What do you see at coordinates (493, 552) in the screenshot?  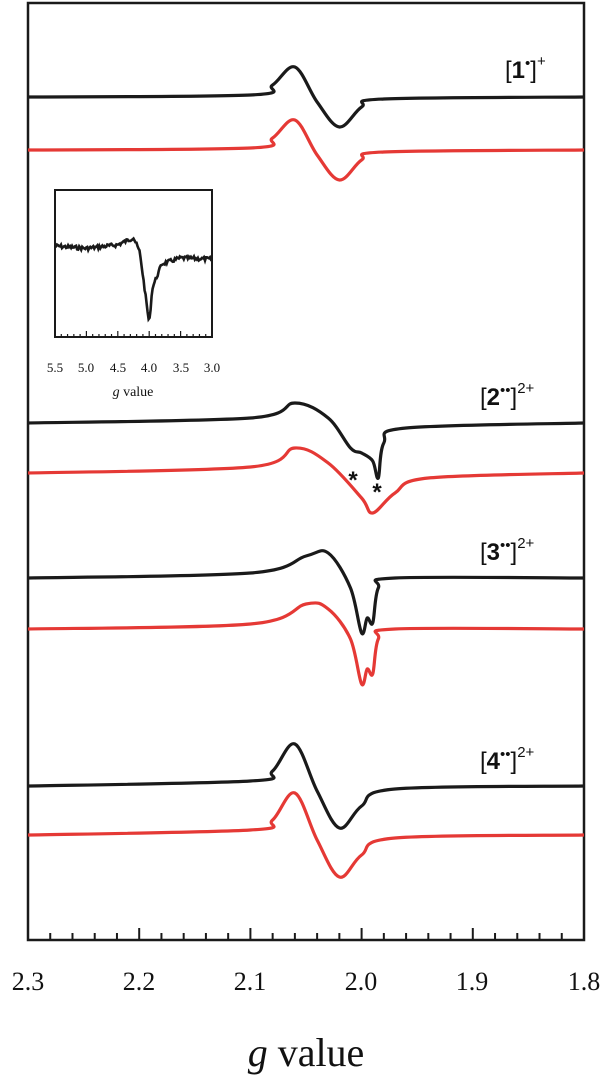 I see `label-number: 3` at bounding box center [493, 552].